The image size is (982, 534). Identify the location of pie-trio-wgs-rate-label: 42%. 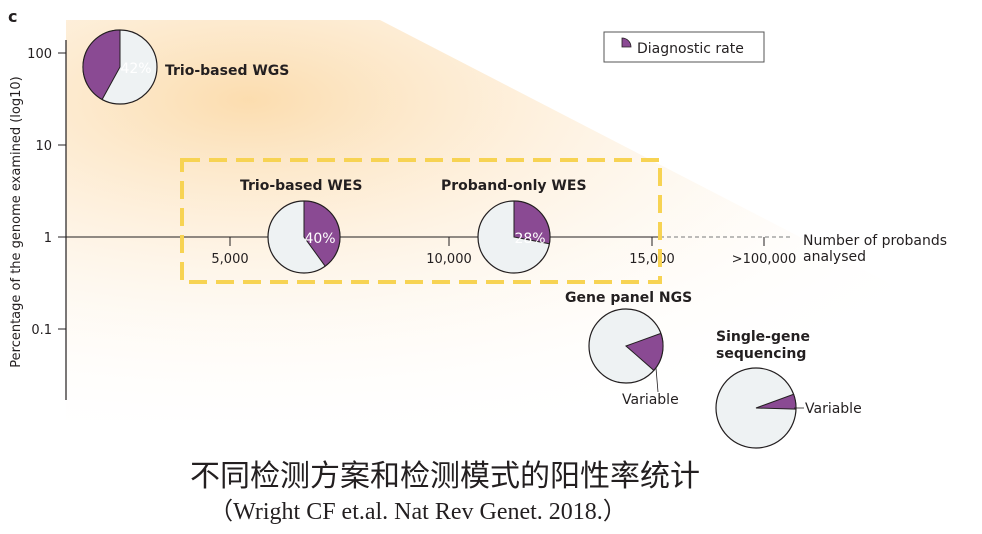
(135, 69).